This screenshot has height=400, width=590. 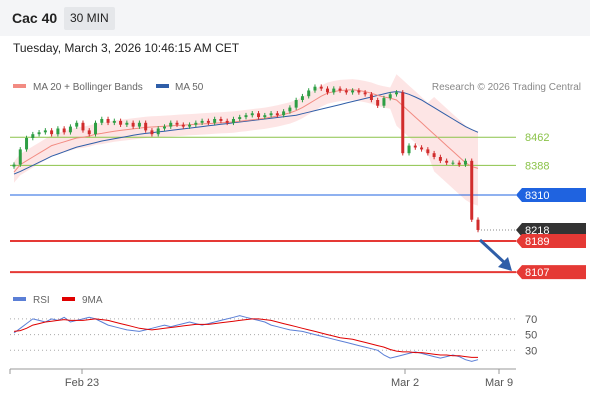 I want to click on legend-swatch-9ma, so click(x=68, y=299).